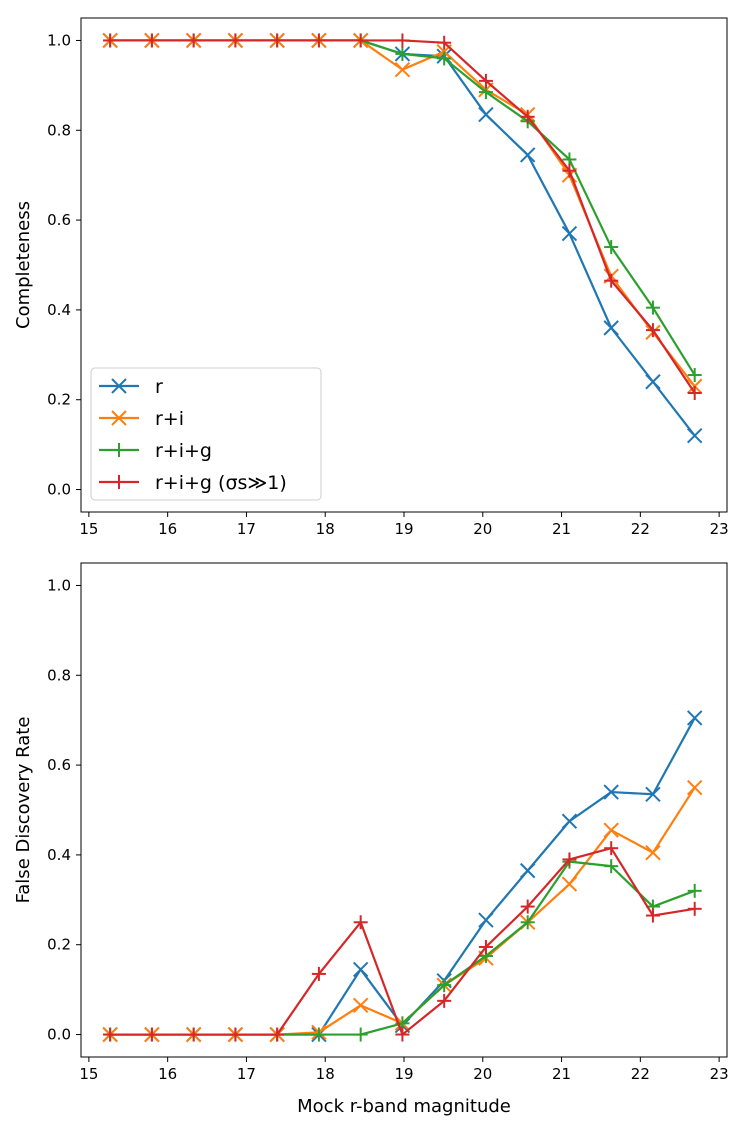  What do you see at coordinates (206, 434) in the screenshot?
I see `legend-frame` at bounding box center [206, 434].